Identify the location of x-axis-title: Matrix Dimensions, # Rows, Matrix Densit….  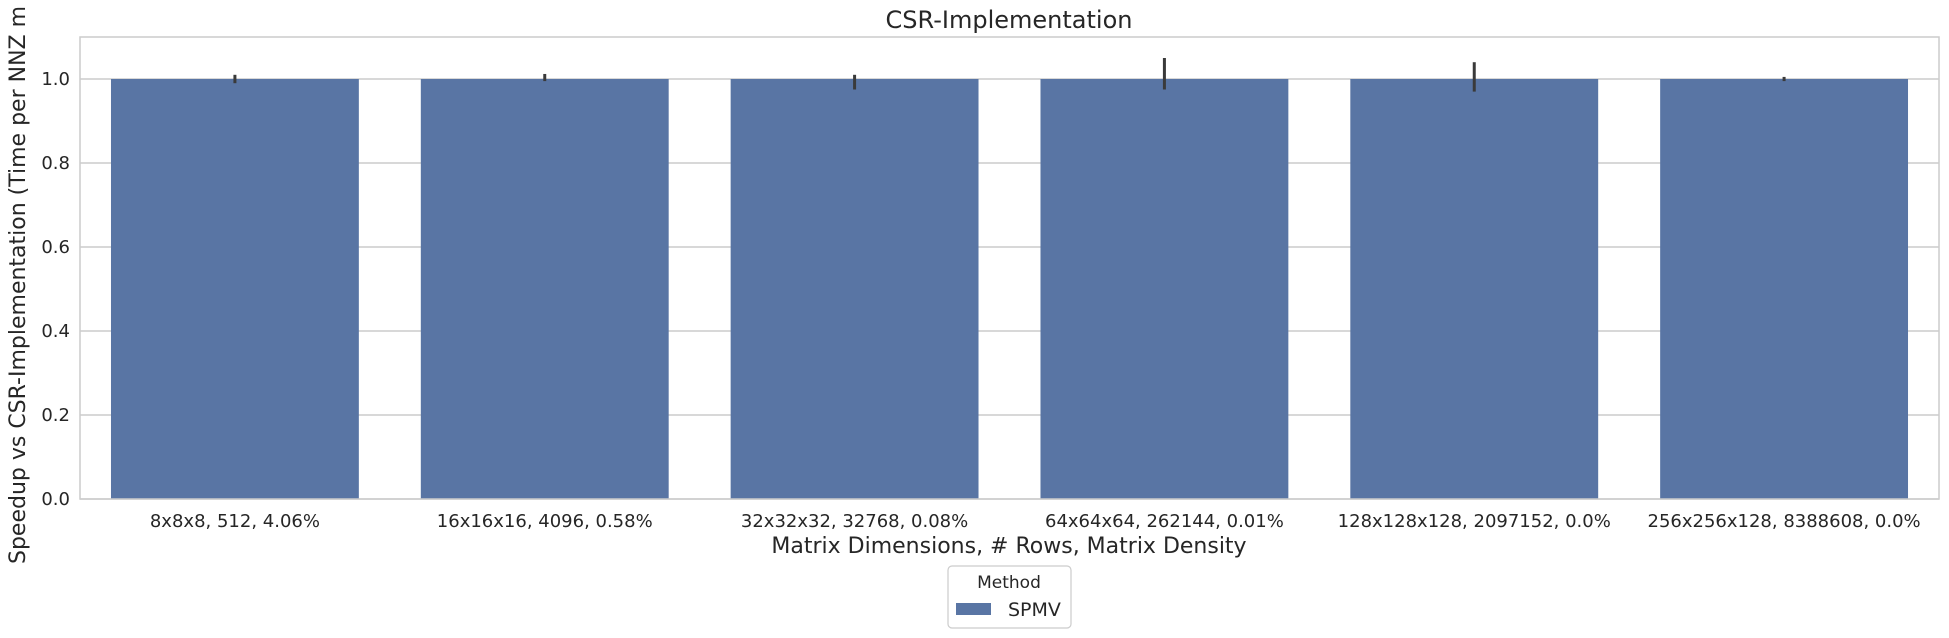
(1008, 546).